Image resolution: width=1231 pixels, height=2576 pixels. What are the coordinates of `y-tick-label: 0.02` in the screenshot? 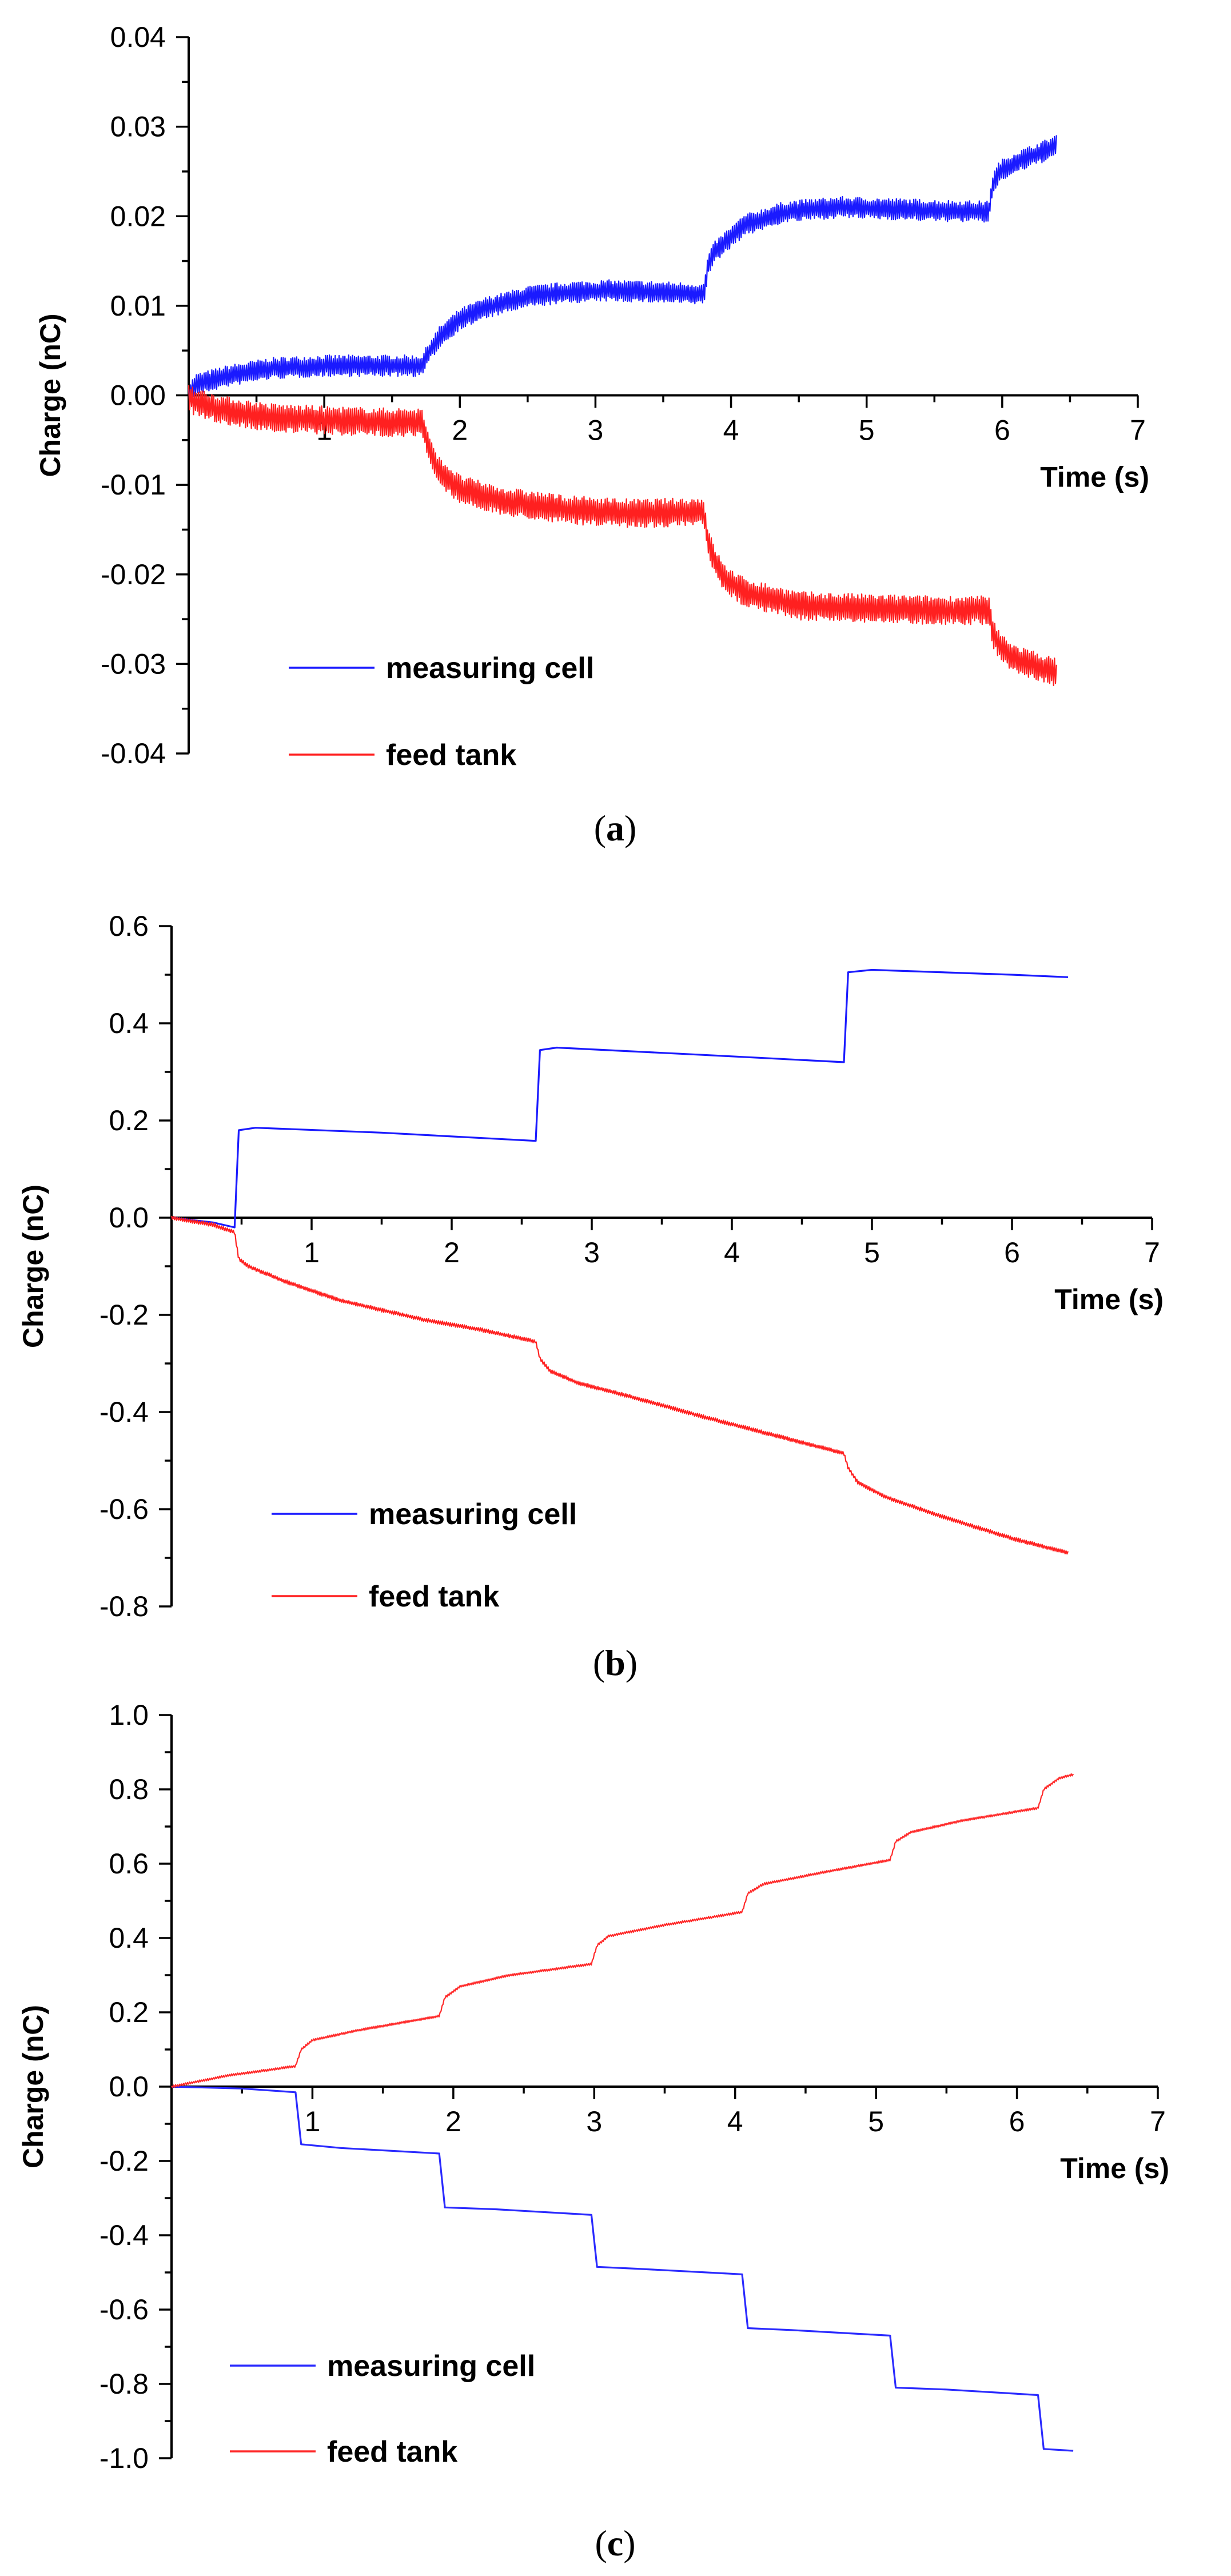 It's located at (138, 216).